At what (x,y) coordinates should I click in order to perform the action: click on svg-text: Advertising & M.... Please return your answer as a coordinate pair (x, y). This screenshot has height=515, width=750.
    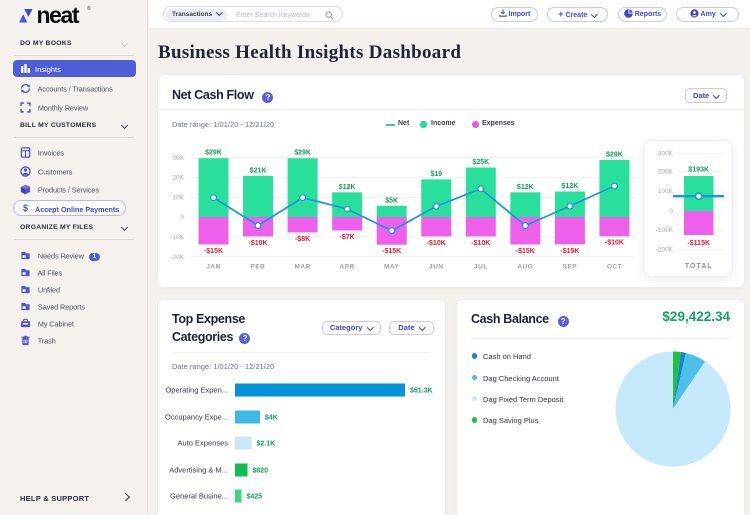
    Looking at the image, I should click on (198, 470).